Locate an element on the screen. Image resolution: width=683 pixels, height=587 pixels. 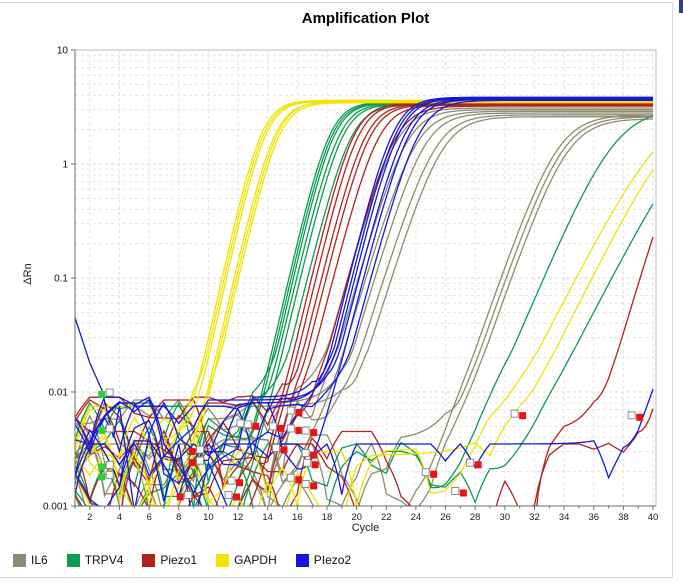
trace-piezo2 is located at coordinates (156, 424).